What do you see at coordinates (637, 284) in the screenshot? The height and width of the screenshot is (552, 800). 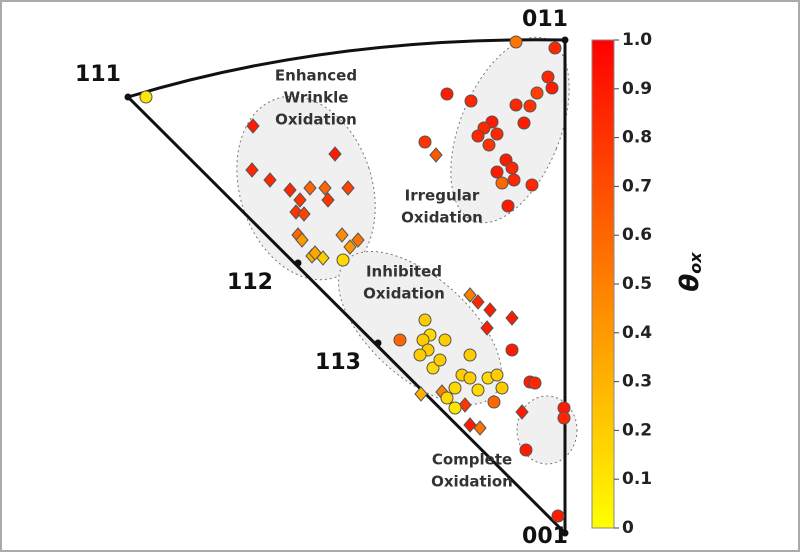 I see `colorbar-tick-label: 0.5` at bounding box center [637, 284].